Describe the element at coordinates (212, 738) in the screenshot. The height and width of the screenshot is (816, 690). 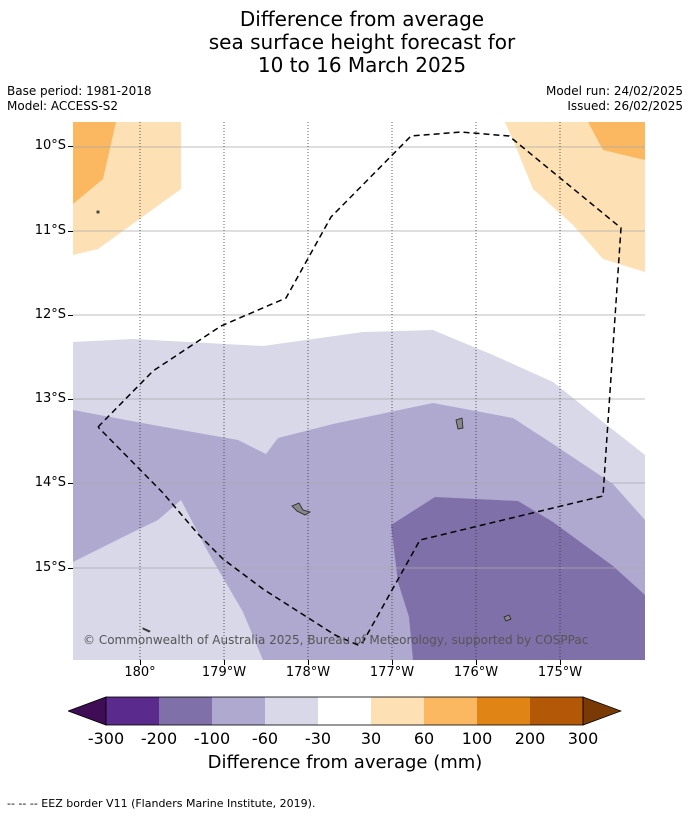
I see `colorbar-tick-label: -100` at that location.